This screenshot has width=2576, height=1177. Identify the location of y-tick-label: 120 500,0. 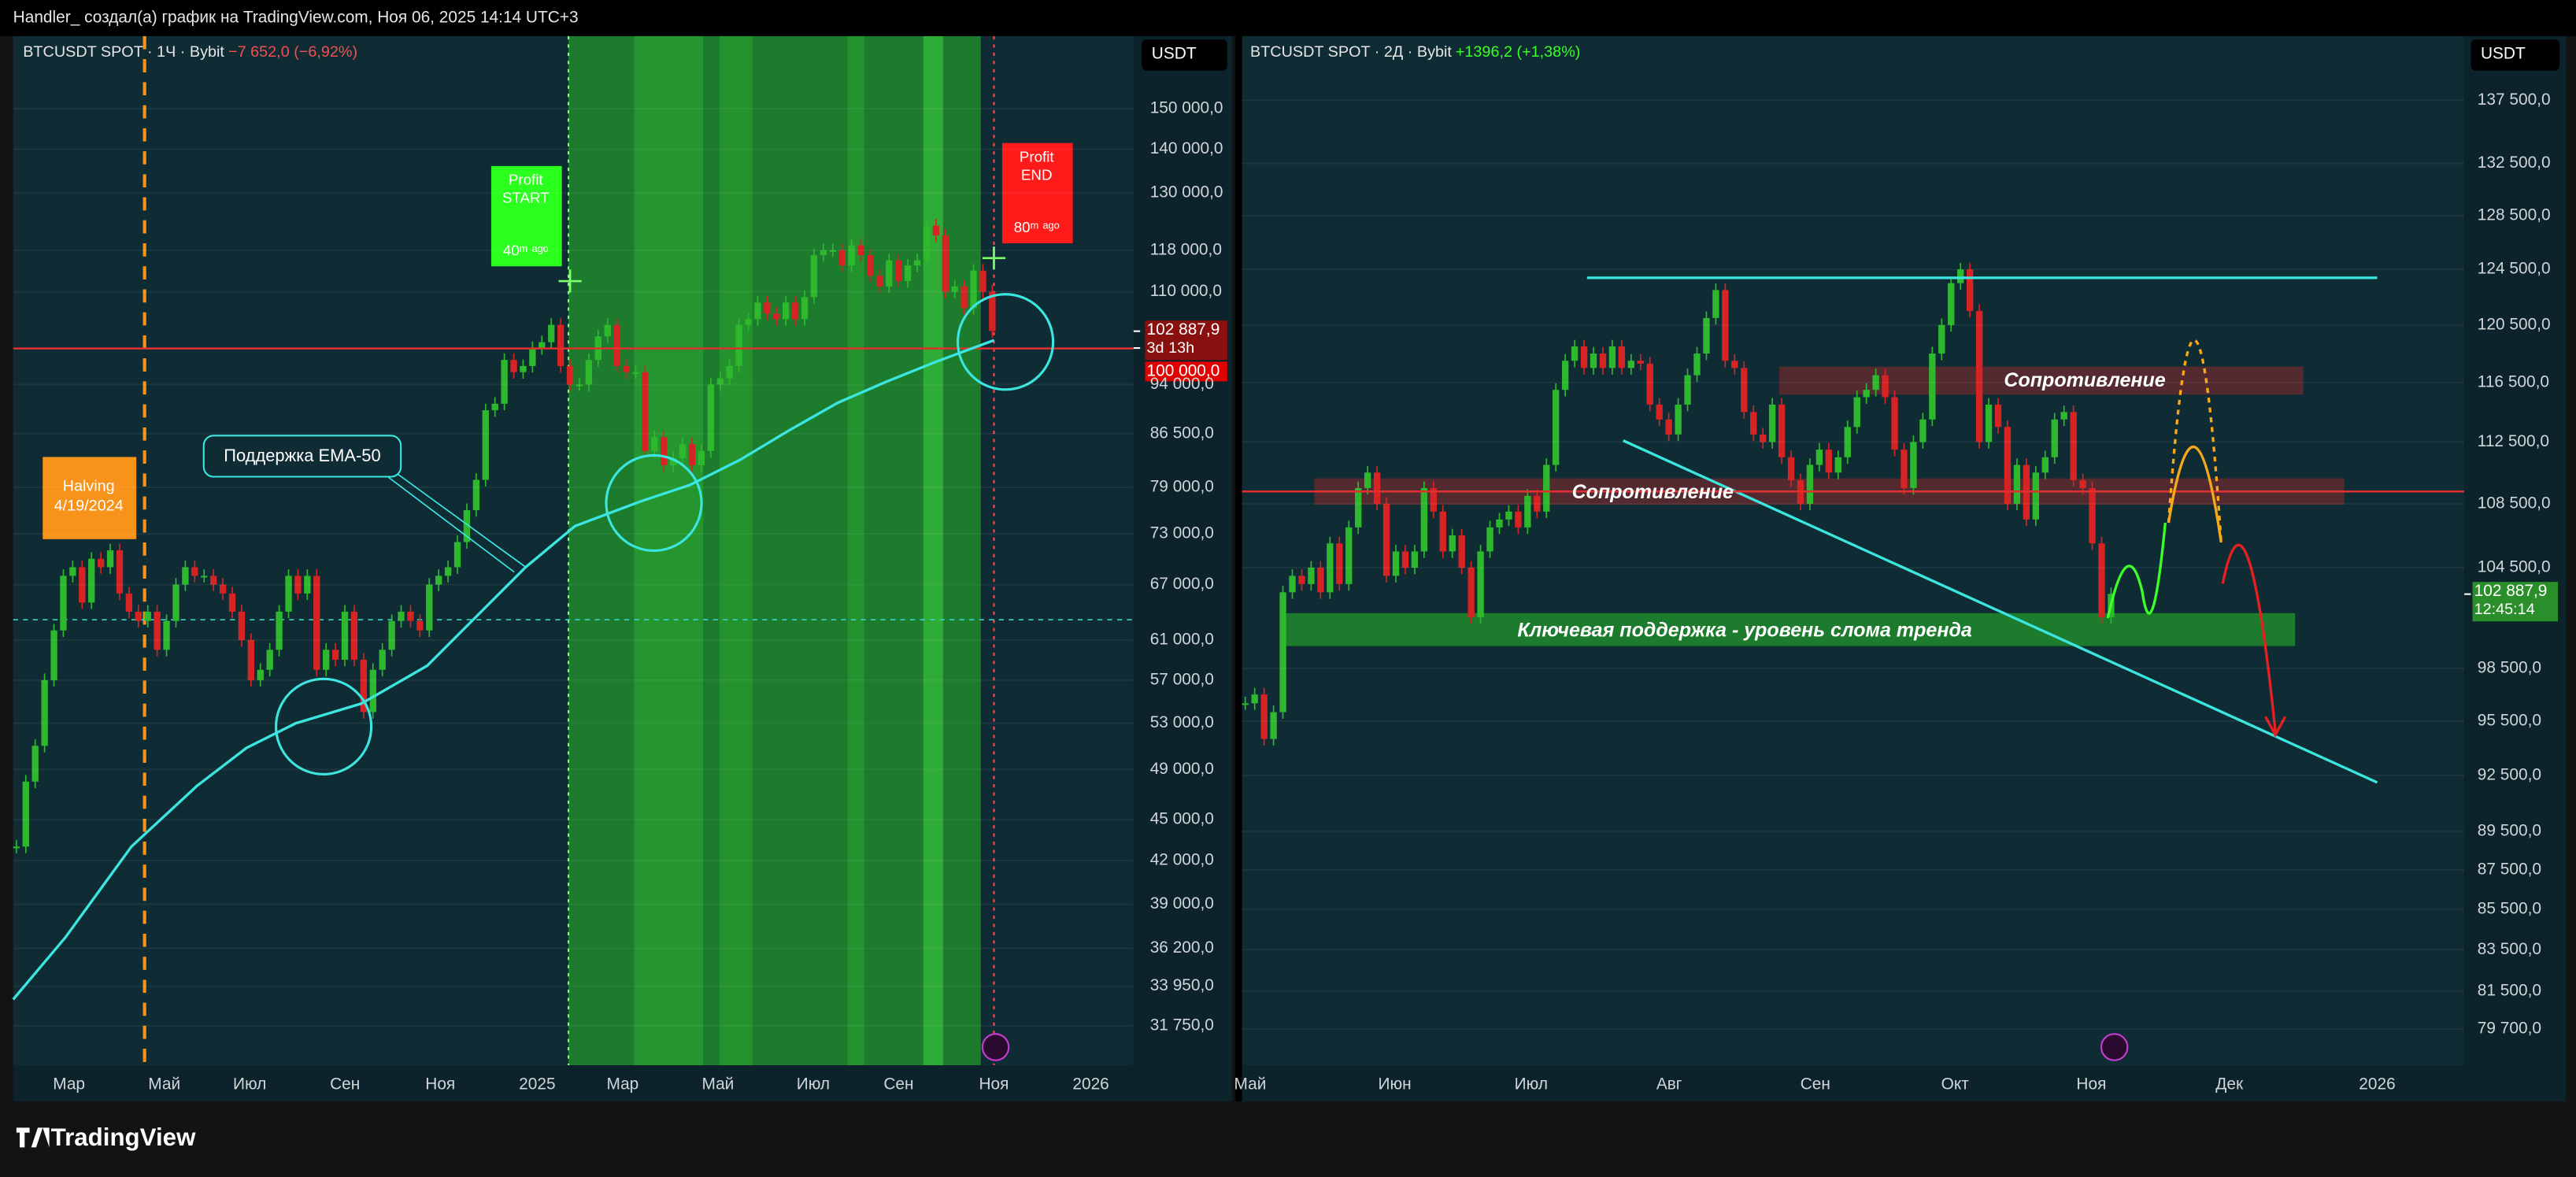
(2514, 324).